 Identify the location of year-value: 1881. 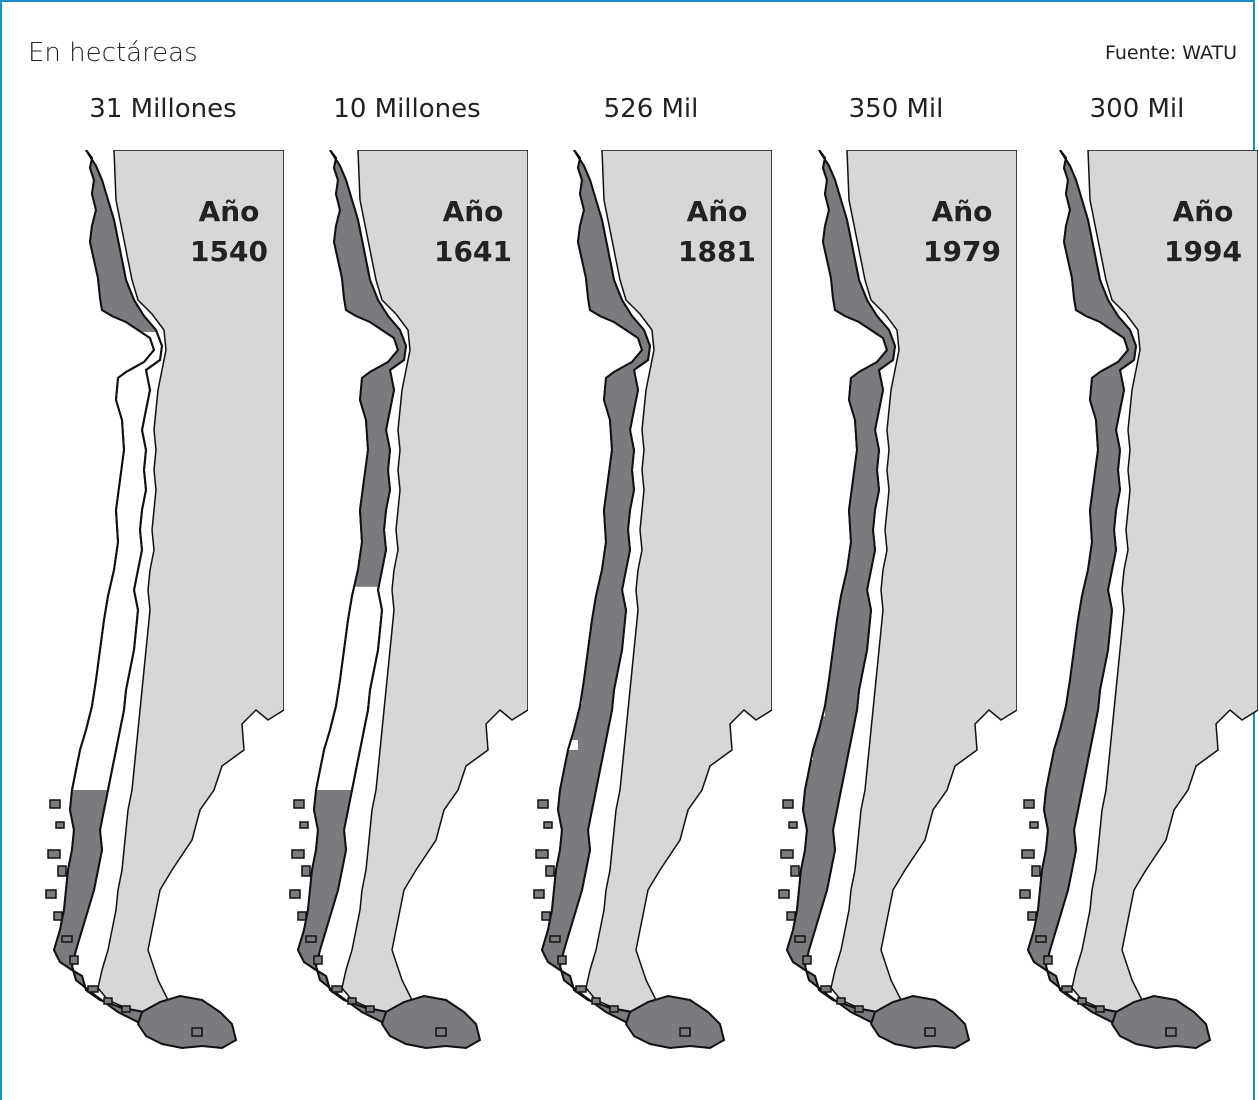
(717, 251).